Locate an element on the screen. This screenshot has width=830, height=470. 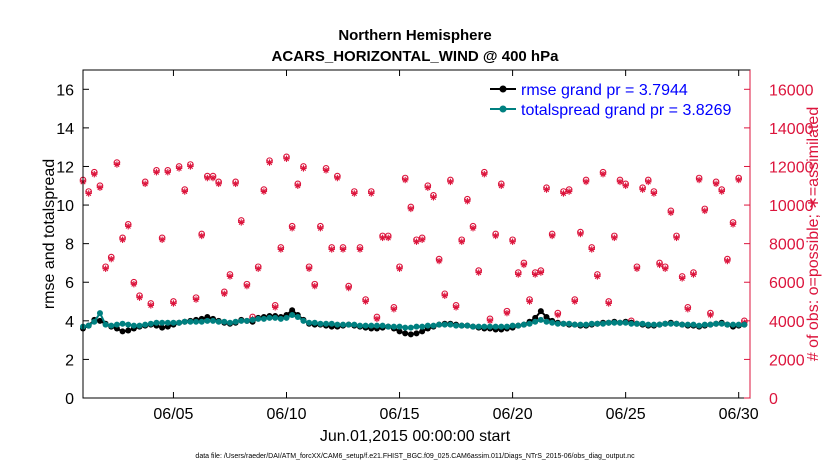
y-tick-label: 6 is located at coordinates (69, 283).